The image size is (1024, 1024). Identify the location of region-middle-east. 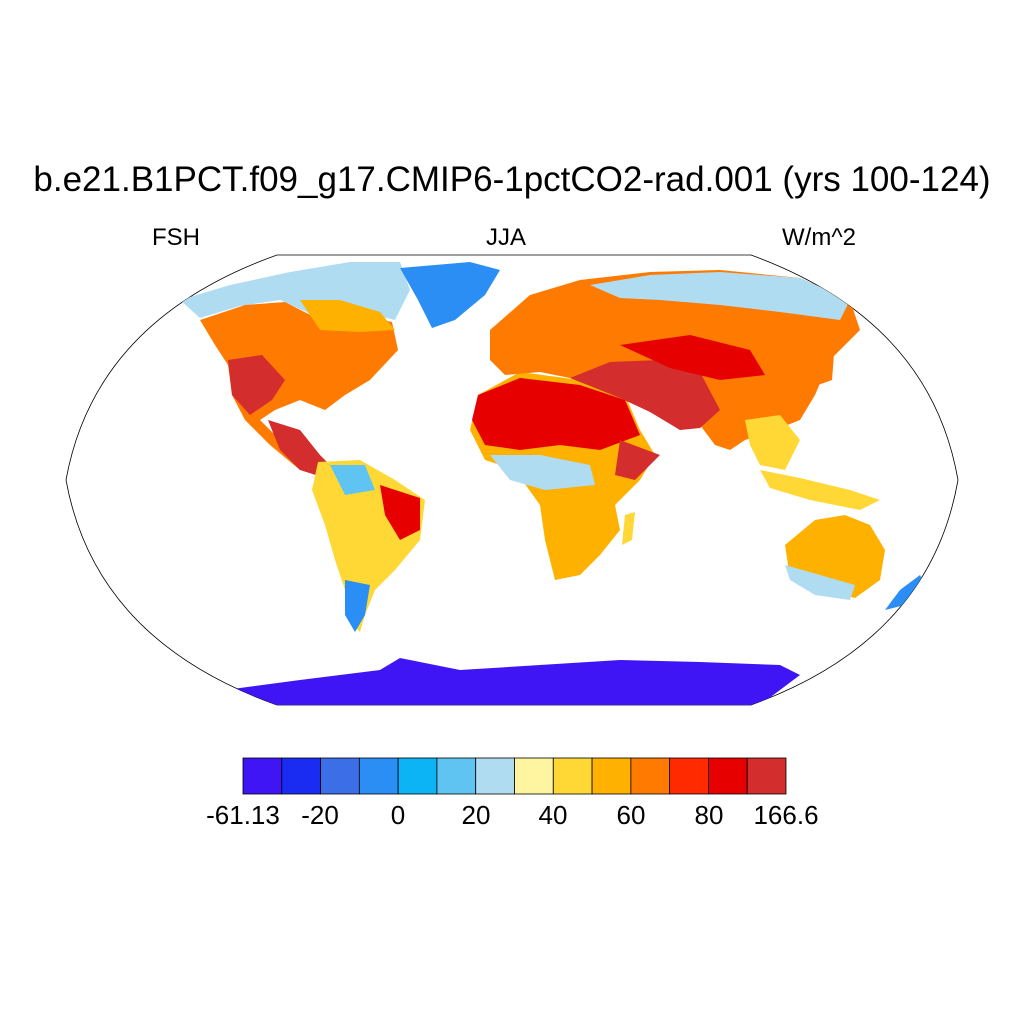
(645, 395).